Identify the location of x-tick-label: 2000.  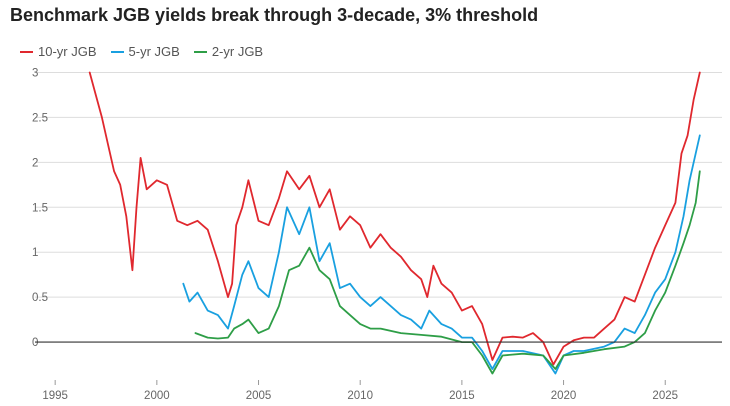
(157, 396).